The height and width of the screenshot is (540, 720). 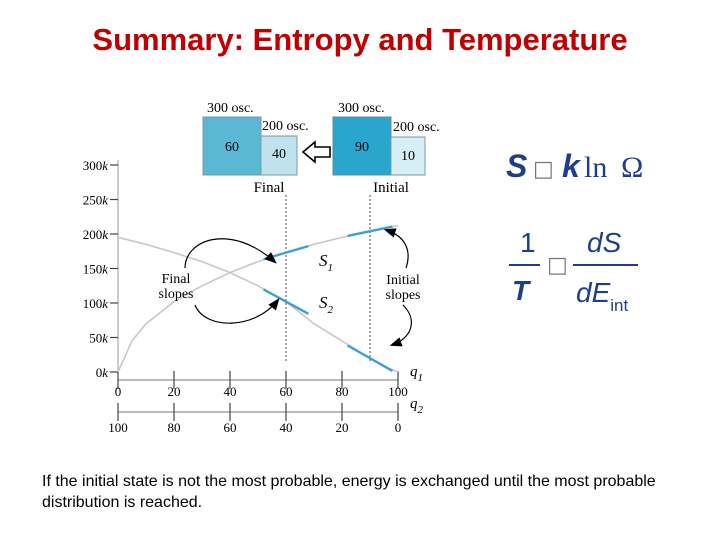 I want to click on s2-label-sub: 2, so click(x=331, y=310).